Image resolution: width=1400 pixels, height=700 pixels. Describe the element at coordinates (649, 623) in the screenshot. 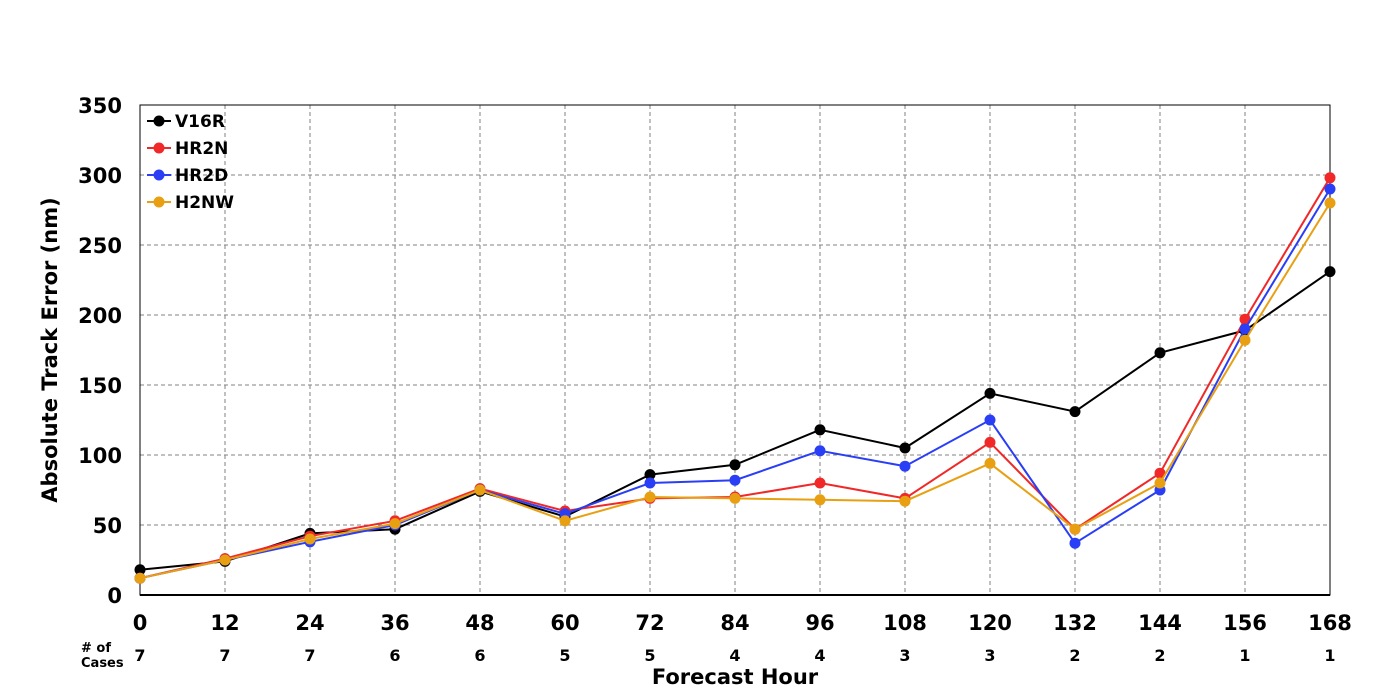

I see `x-tick-label: 72` at that location.